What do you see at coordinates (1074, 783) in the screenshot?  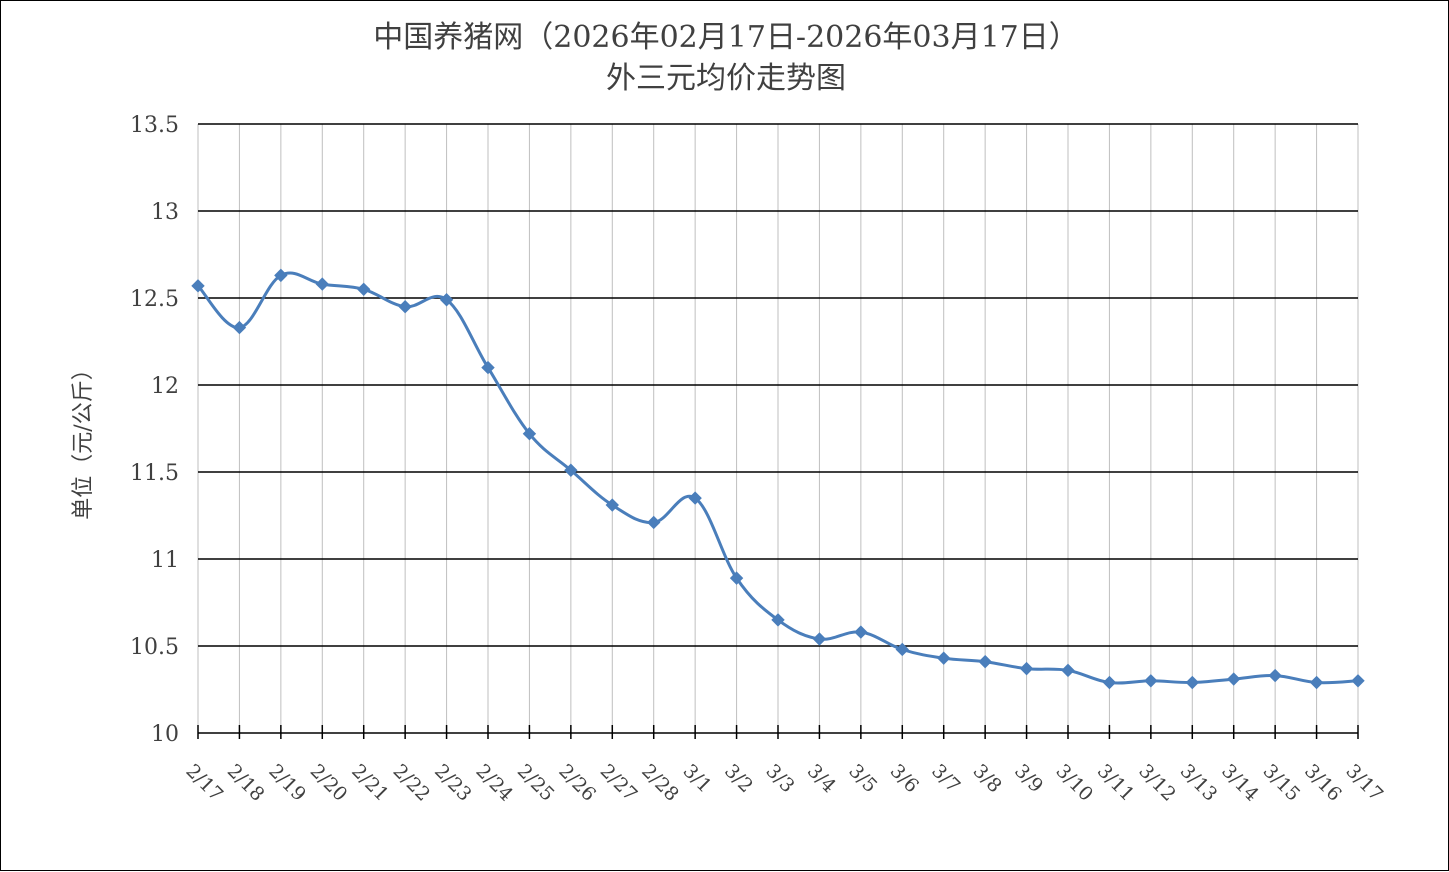 I see `x-tick-label: 3/10` at bounding box center [1074, 783].